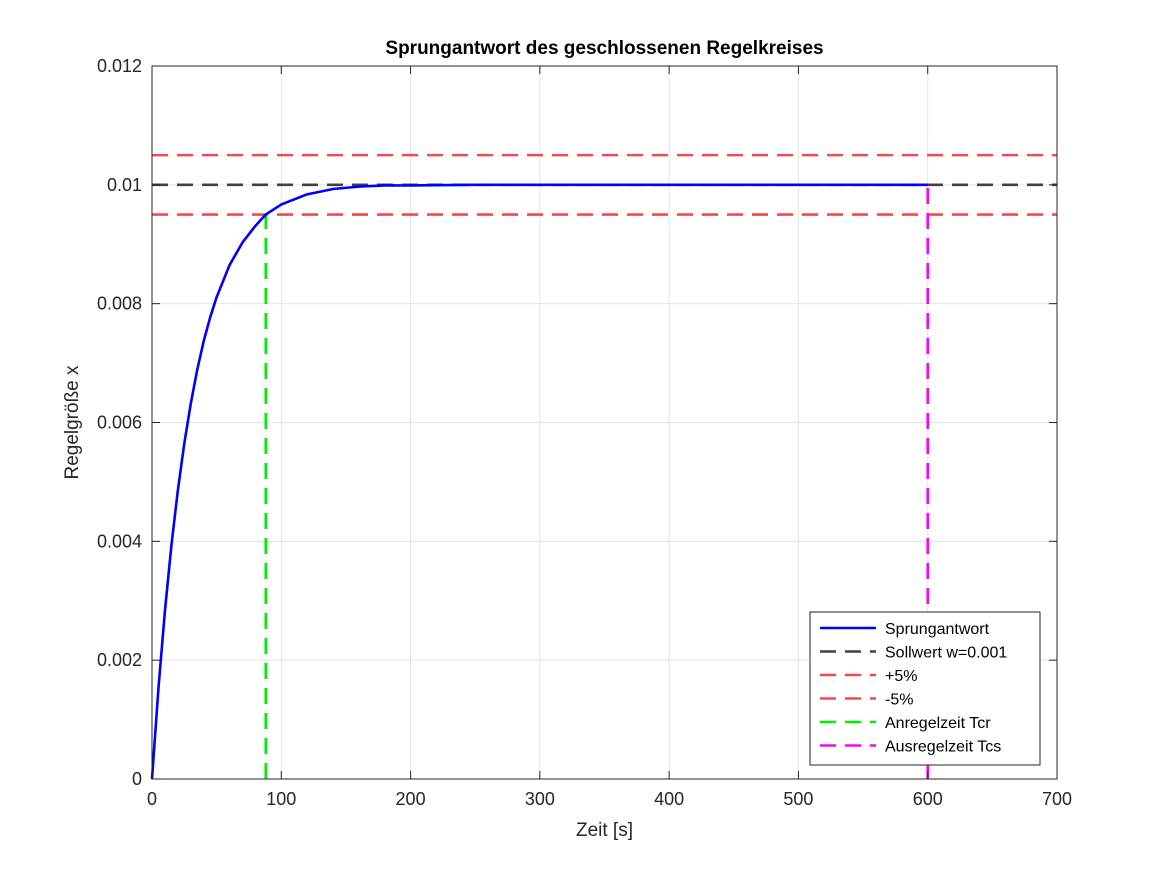 This screenshot has height=880, width=1167. I want to click on x-tick-label: 500, so click(798, 799).